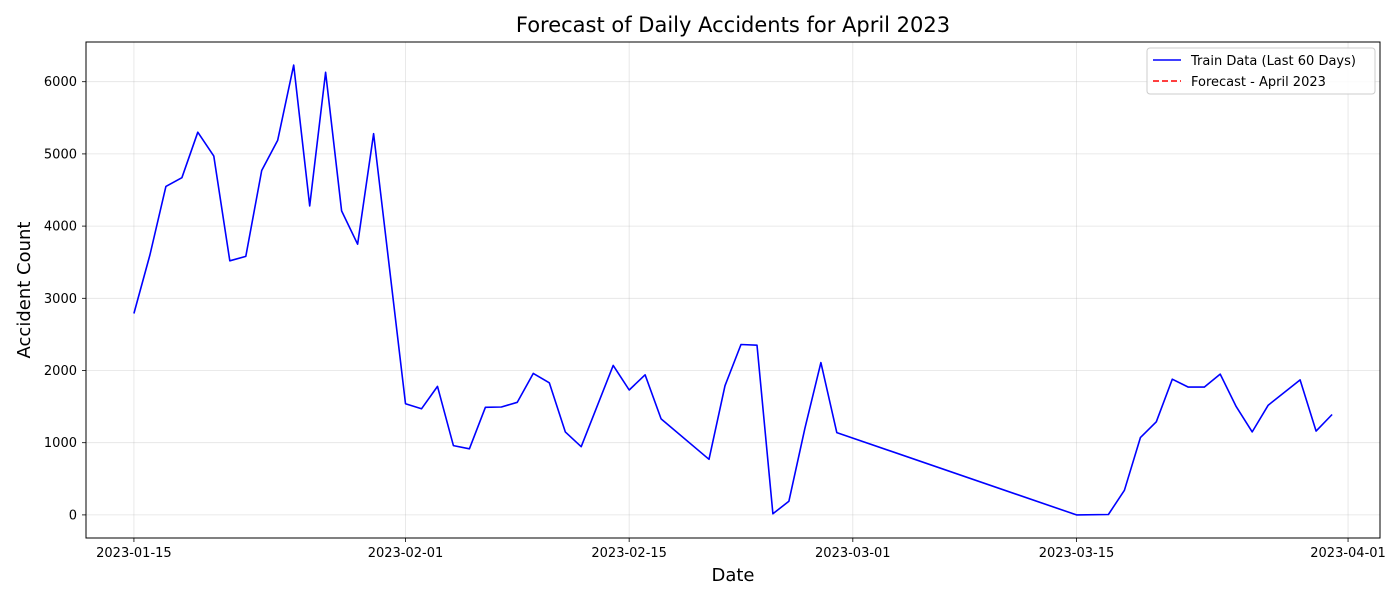  I want to click on y-tick-label: 0, so click(73, 515).